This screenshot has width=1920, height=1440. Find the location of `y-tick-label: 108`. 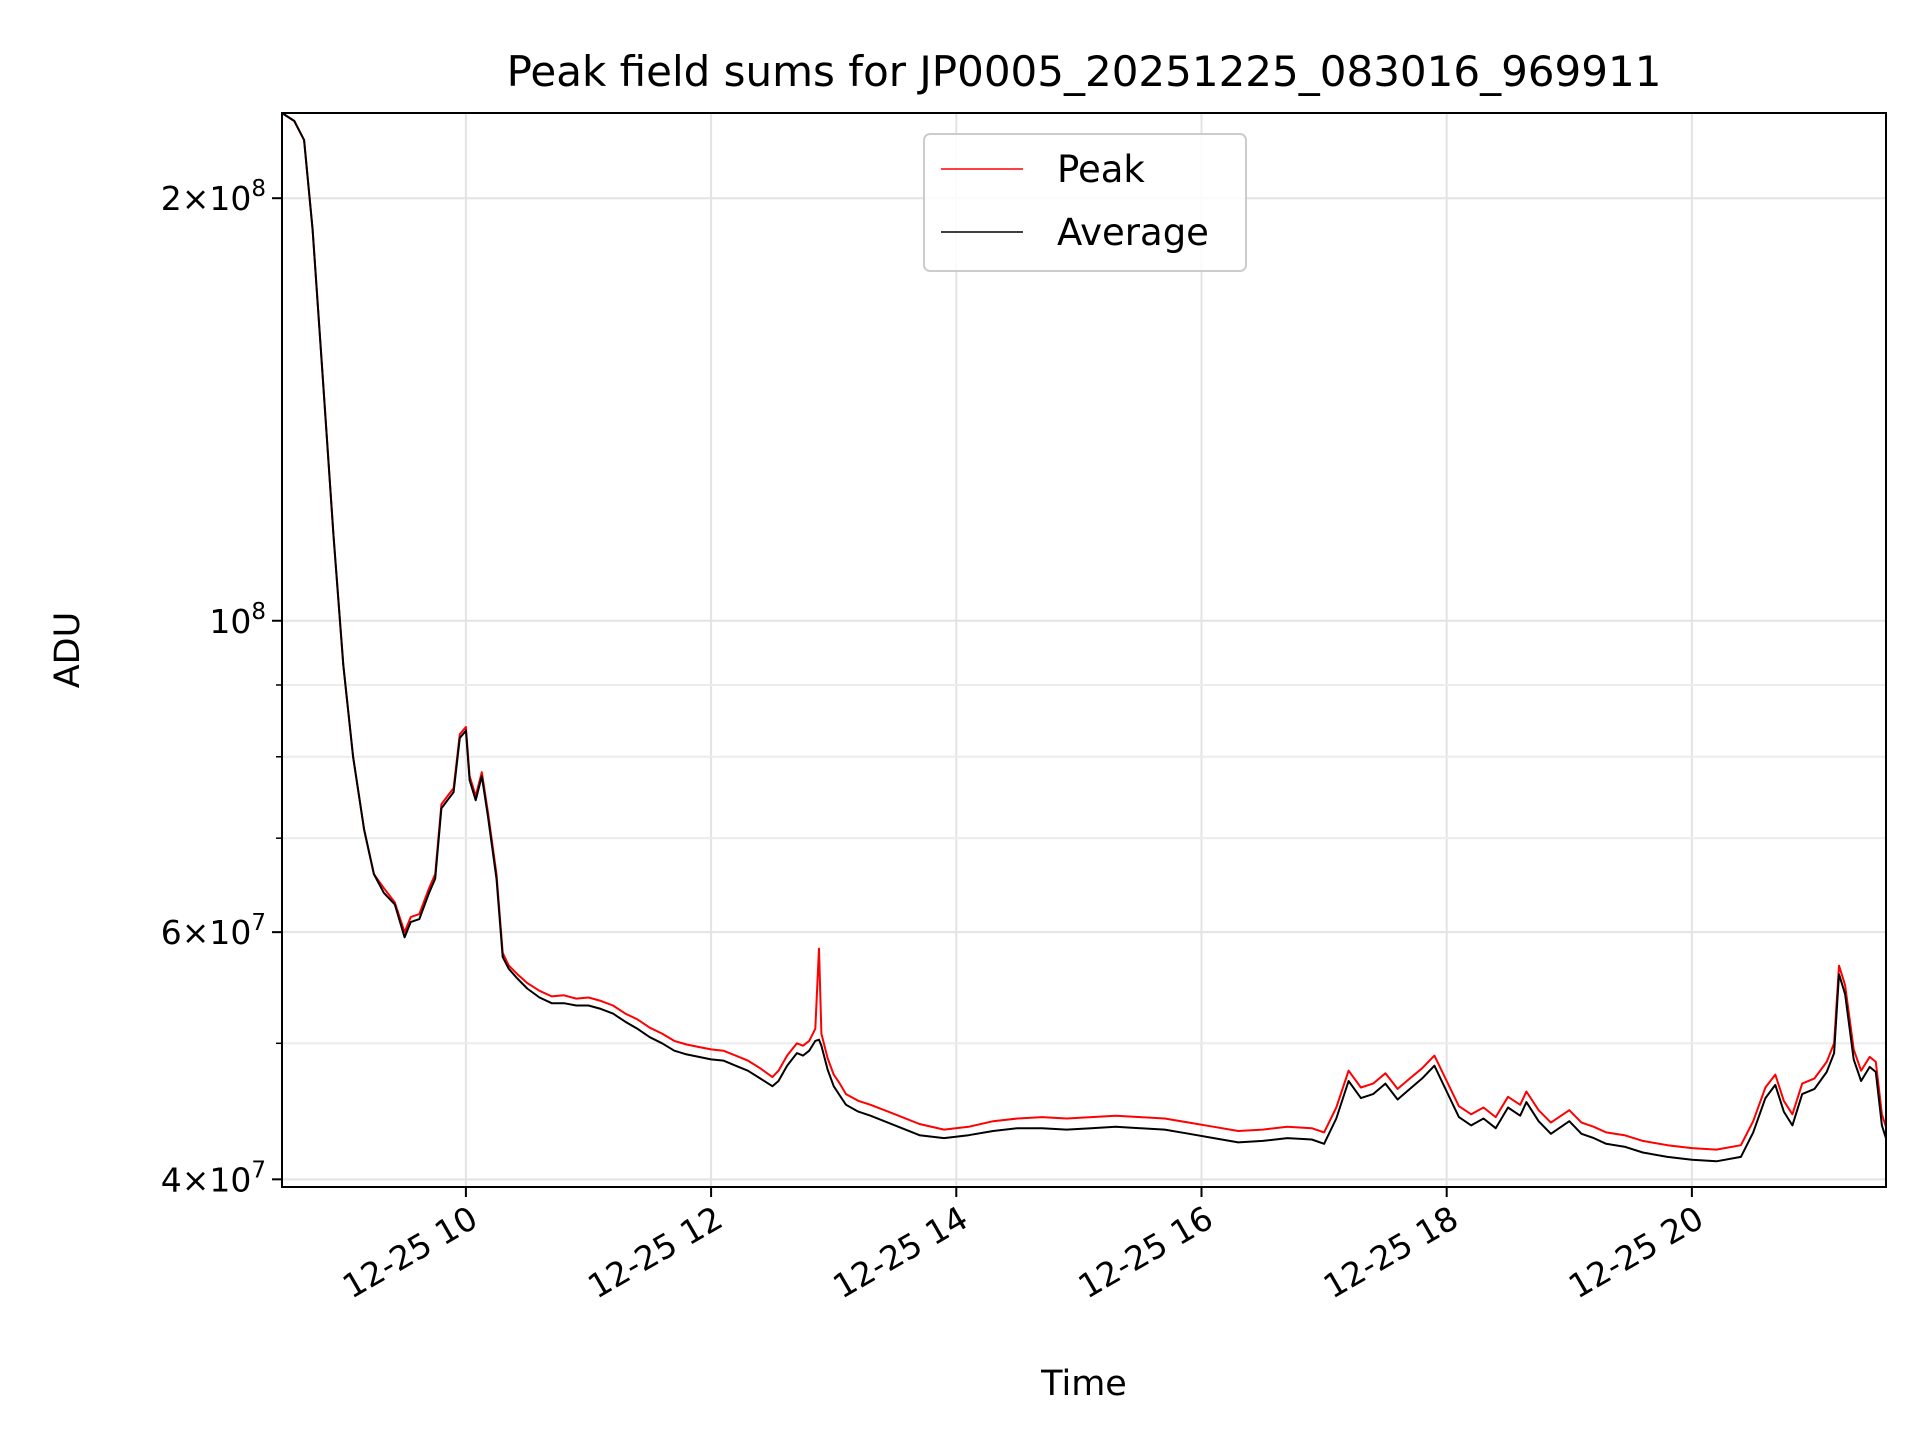

y-tick-label: 108 is located at coordinates (237, 620).